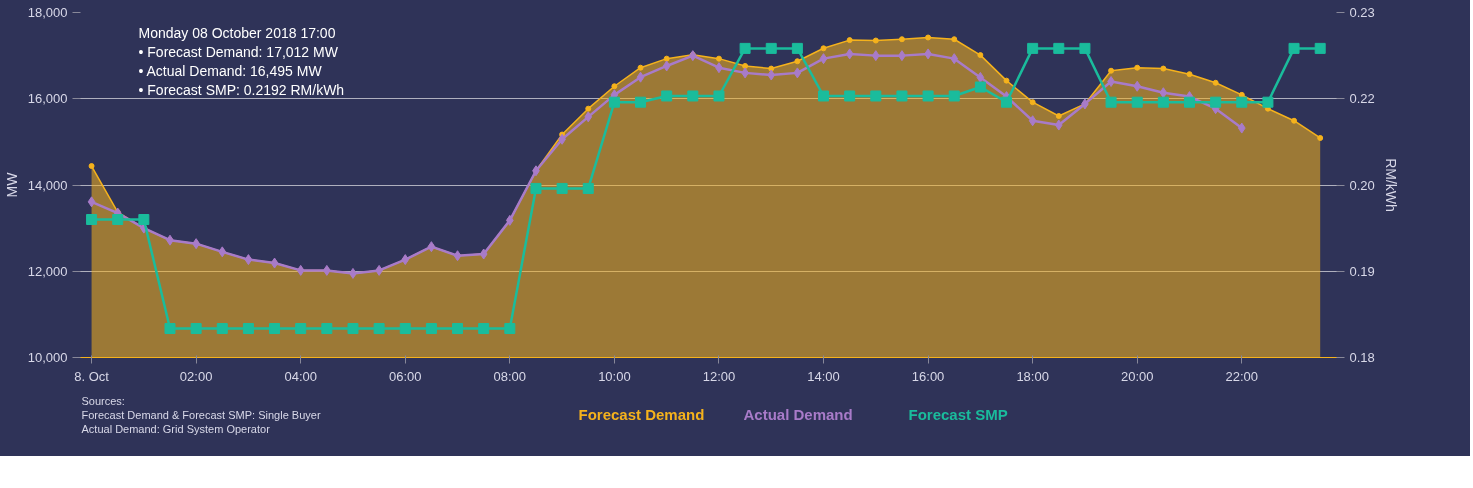 The width and height of the screenshot is (1473, 488). What do you see at coordinates (719, 376) in the screenshot?
I see `x-tick-label: 12:00` at bounding box center [719, 376].